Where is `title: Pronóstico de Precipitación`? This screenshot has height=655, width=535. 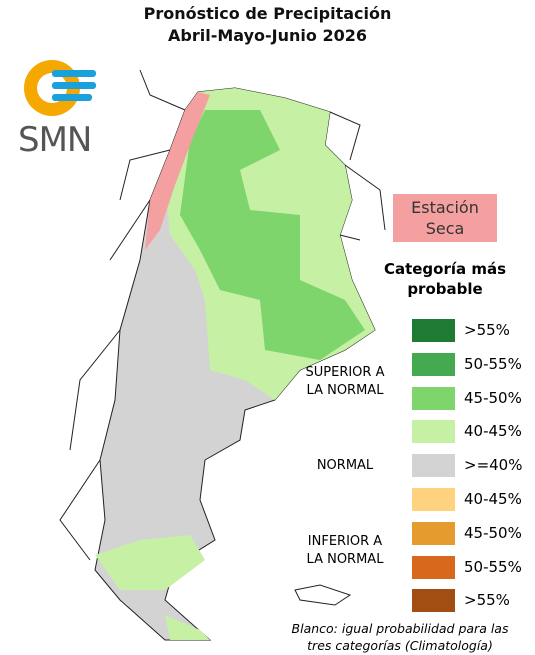 title: Pronóstico de Precipitación is located at coordinates (267, 13).